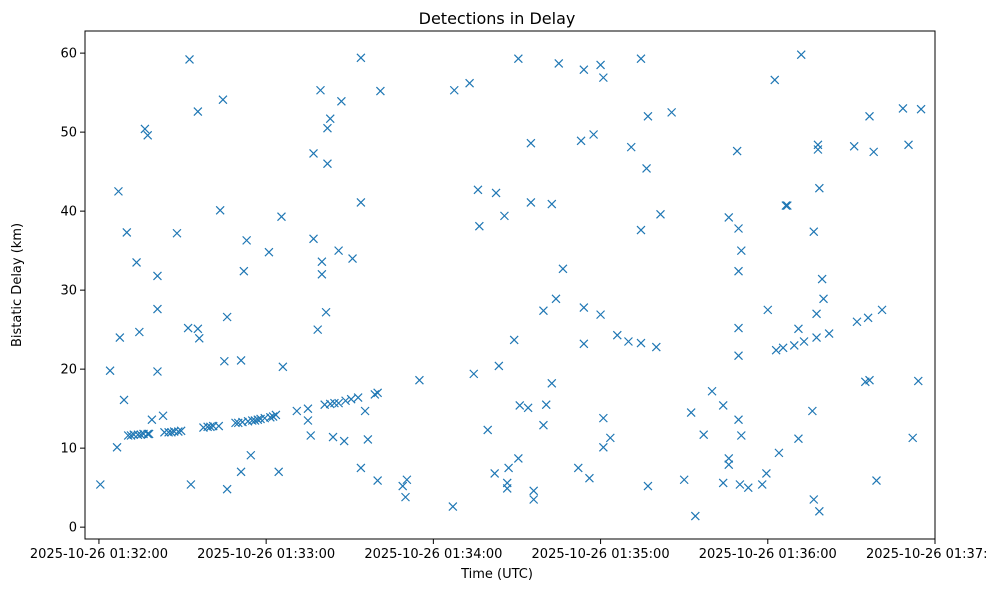 This screenshot has height=590, width=986. I want to click on y-tick-label: 40, so click(68, 212).